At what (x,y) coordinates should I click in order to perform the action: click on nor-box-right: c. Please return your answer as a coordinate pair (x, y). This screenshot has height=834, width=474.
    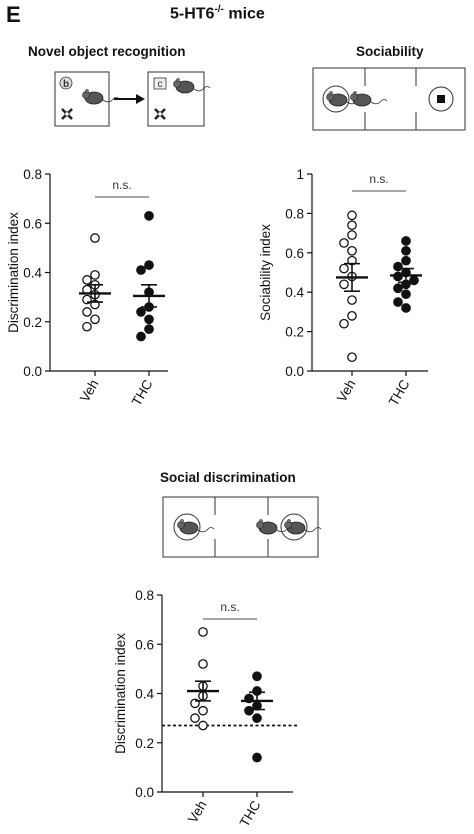
    Looking at the image, I should click on (179, 99).